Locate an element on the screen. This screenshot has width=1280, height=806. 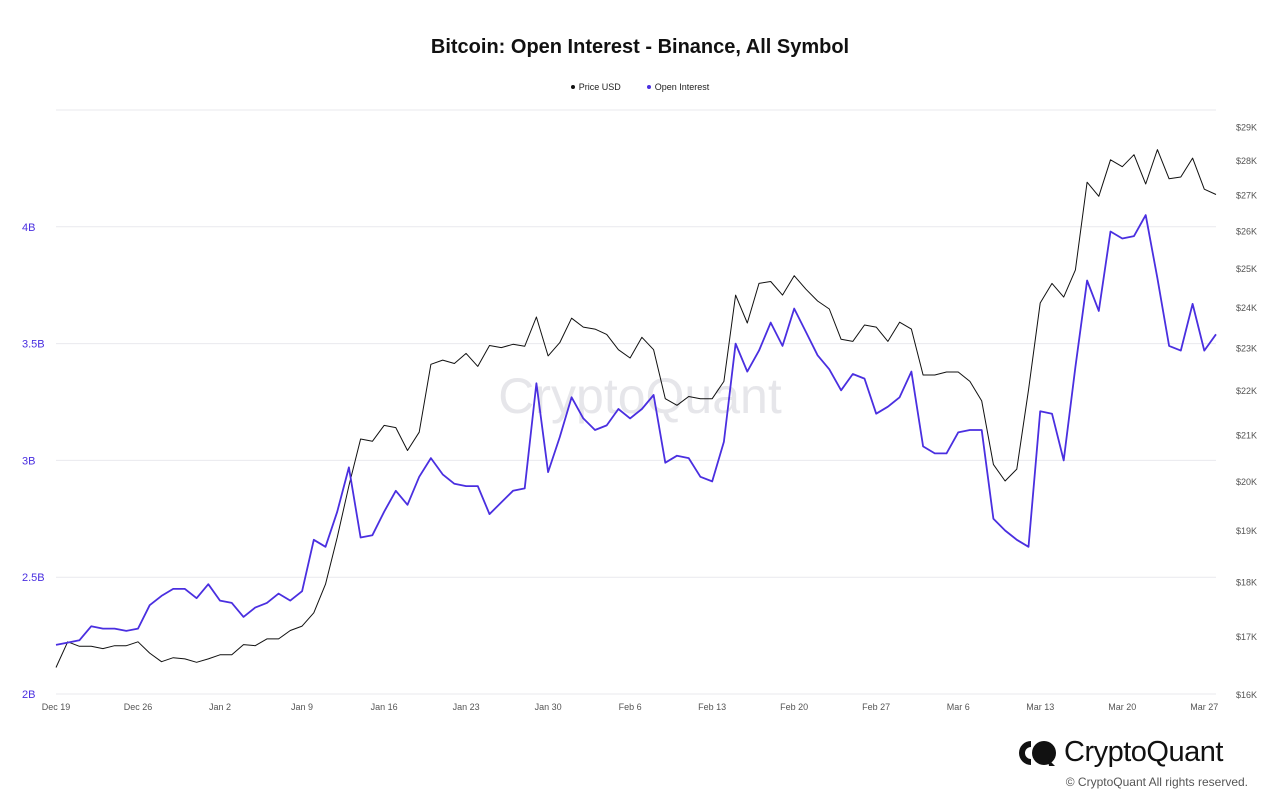
legend-dot-open-interest is located at coordinates (648, 87).